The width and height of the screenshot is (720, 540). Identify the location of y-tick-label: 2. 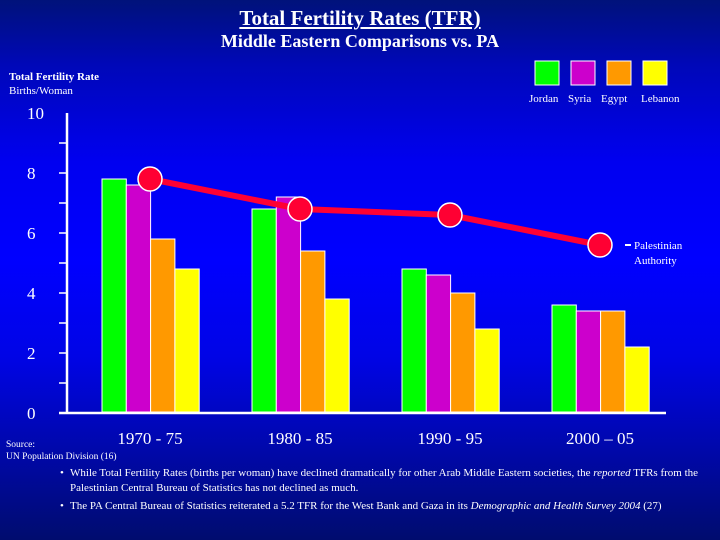
(31, 353).